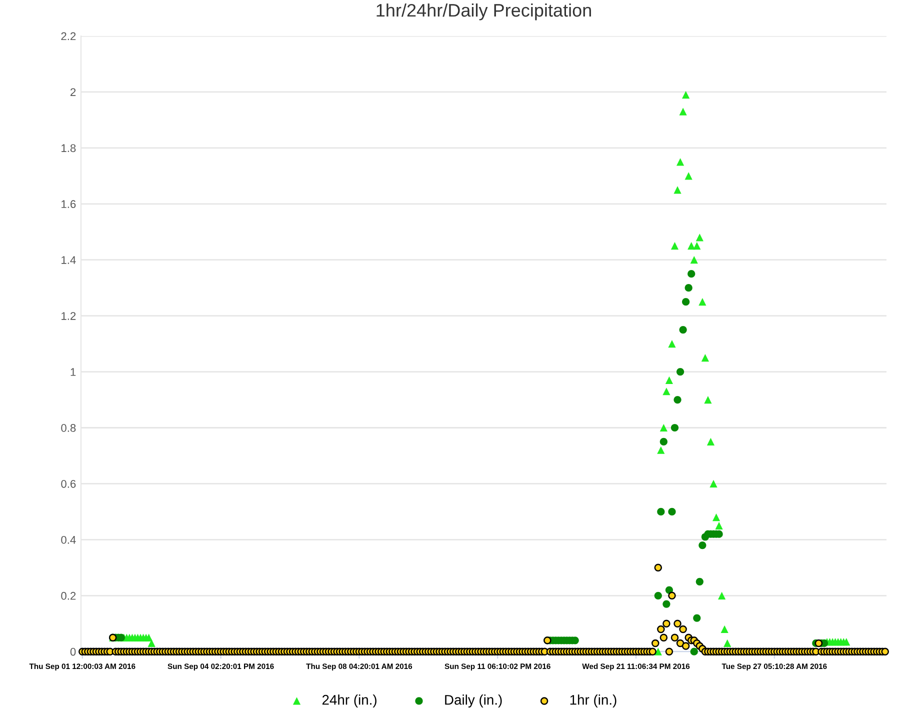 The width and height of the screenshot is (900, 720). What do you see at coordinates (73, 92) in the screenshot?
I see `y-tick-label: 2` at bounding box center [73, 92].